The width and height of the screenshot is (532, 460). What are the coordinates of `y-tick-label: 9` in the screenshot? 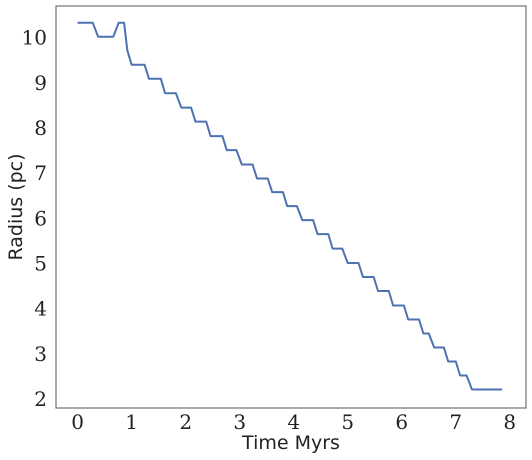 It's located at (40, 83).